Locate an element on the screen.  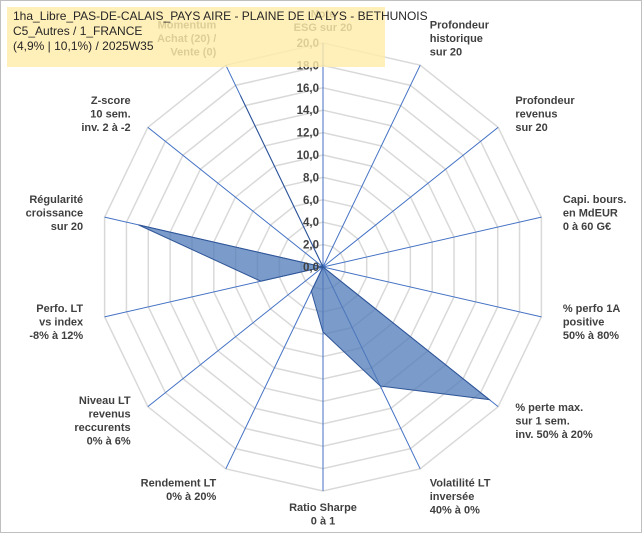
category-label: Rendement LT 0% à 20% is located at coordinates (179, 491).